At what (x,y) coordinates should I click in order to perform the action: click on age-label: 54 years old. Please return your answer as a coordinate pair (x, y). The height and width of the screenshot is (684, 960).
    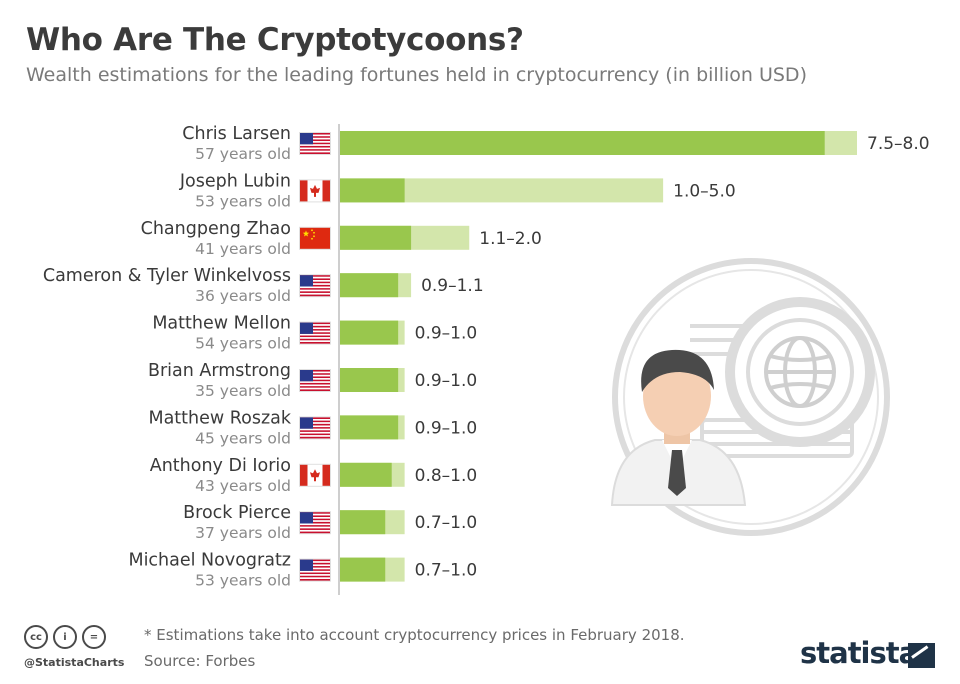
    Looking at the image, I should click on (243, 344).